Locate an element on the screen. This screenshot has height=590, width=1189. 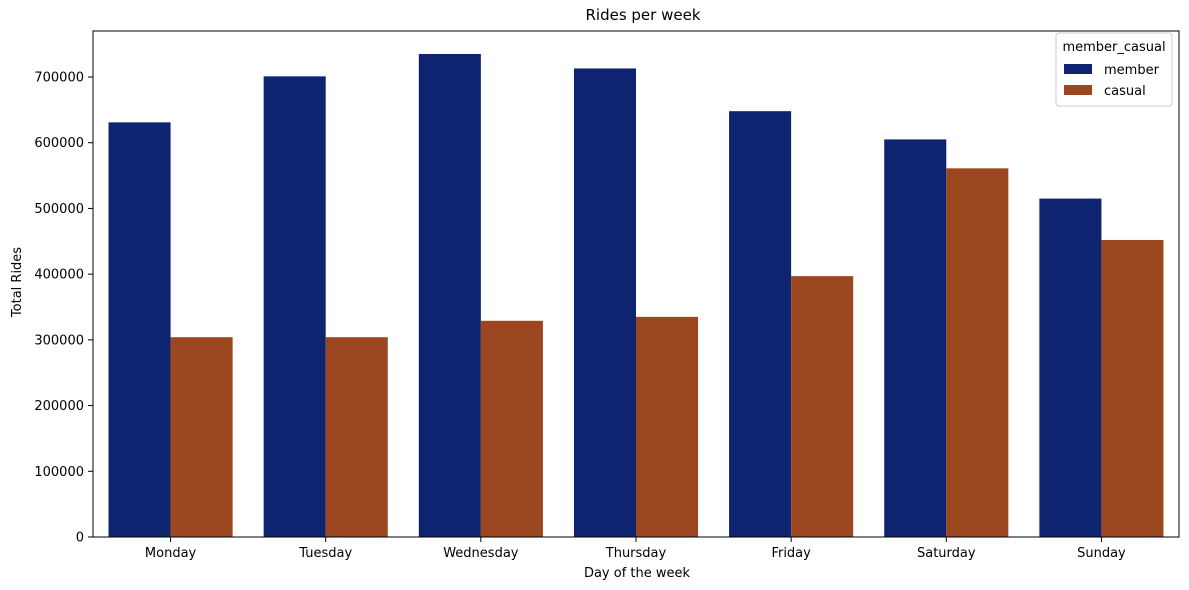
bar-member-monday is located at coordinates (139, 329).